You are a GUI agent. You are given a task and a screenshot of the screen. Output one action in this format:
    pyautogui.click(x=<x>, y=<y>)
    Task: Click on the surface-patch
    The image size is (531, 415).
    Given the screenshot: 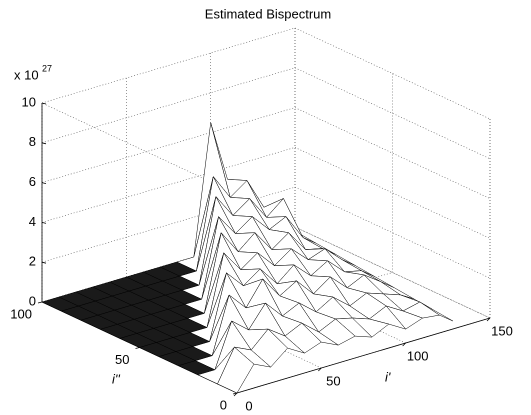 What is the action you would take?
    pyautogui.click(x=236, y=370)
    